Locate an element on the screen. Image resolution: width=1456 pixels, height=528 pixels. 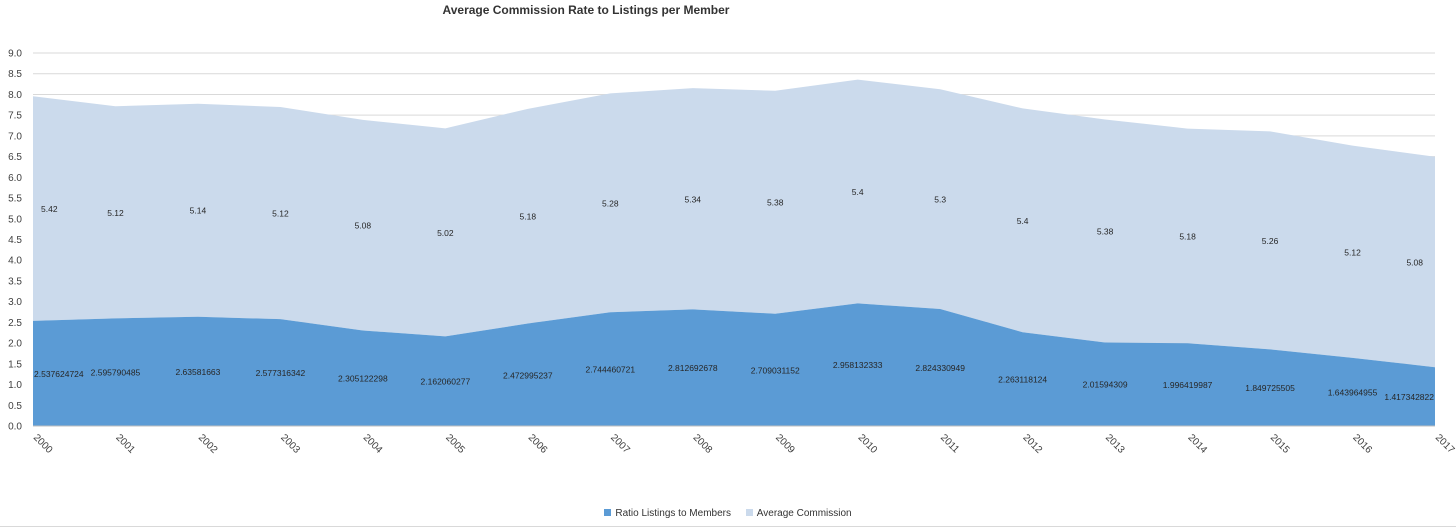
data-label-ratio: 2.744460721 is located at coordinates (610, 370).